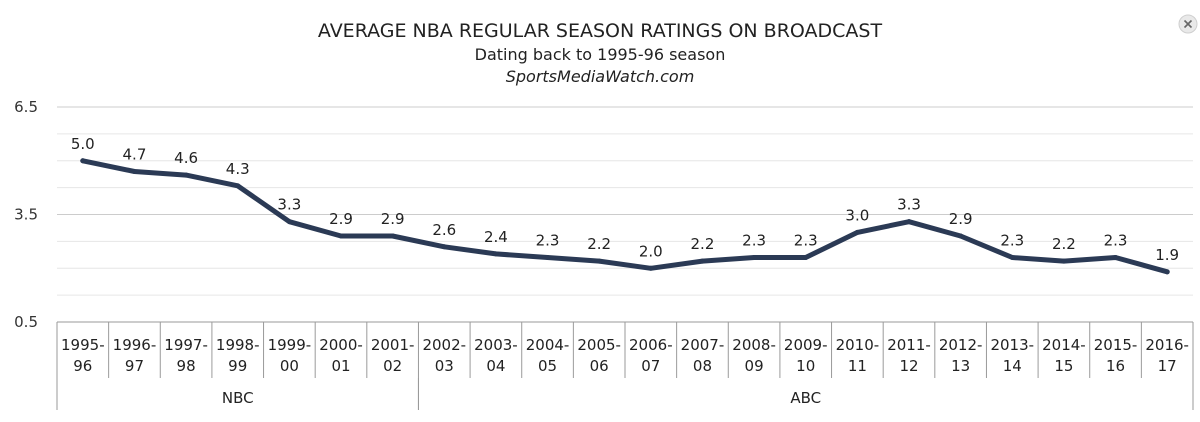 The image size is (1200, 422). Describe the element at coordinates (238, 169) in the screenshot. I see `data-label: 4.3` at that location.